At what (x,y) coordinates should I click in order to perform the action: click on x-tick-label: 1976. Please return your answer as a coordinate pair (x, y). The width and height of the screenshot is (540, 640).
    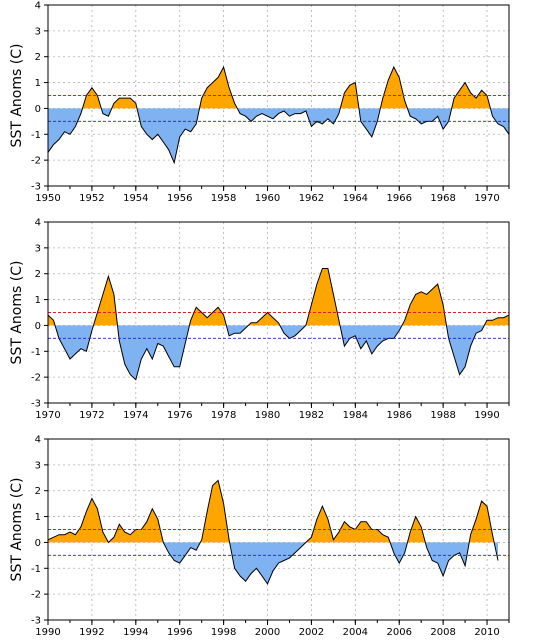
    Looking at the image, I should click on (179, 415).